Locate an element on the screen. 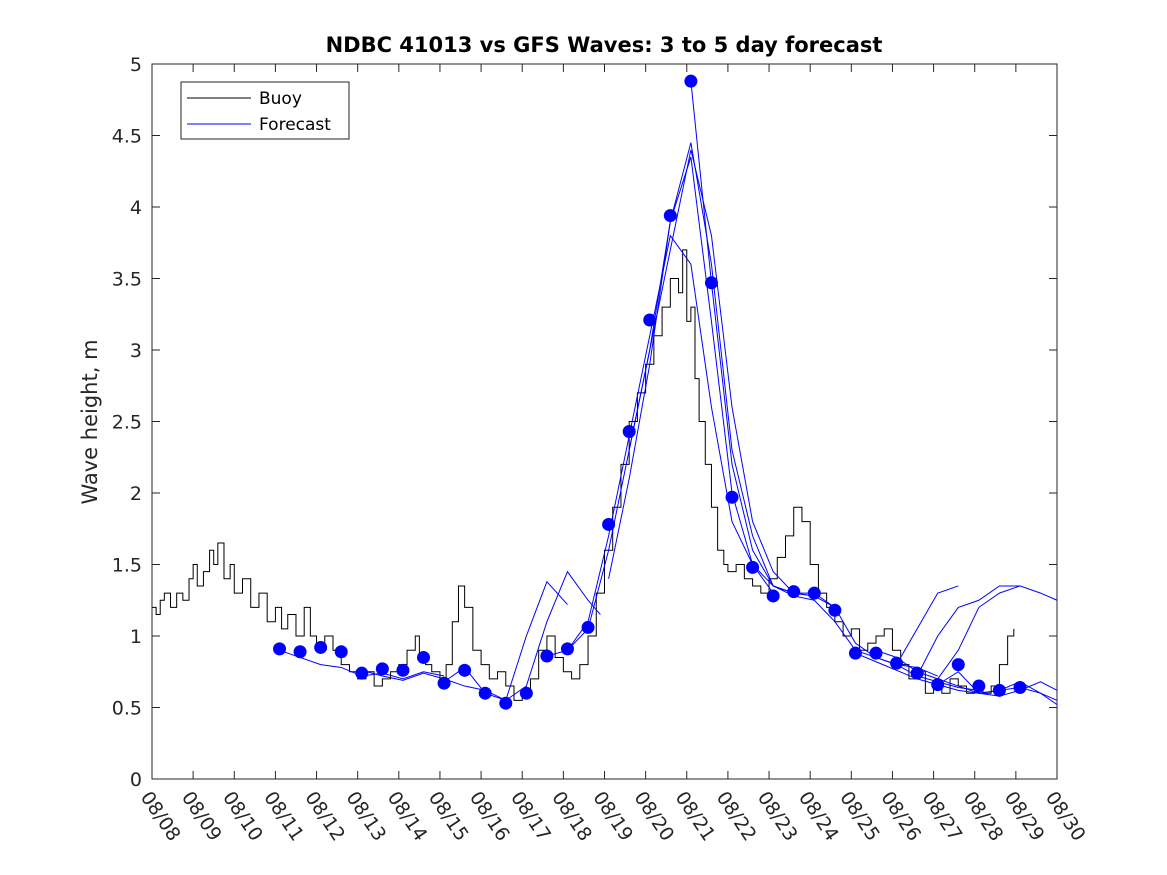 This screenshot has height=875, width=1167. x-tick-label: 08/13 is located at coordinates (366, 816).